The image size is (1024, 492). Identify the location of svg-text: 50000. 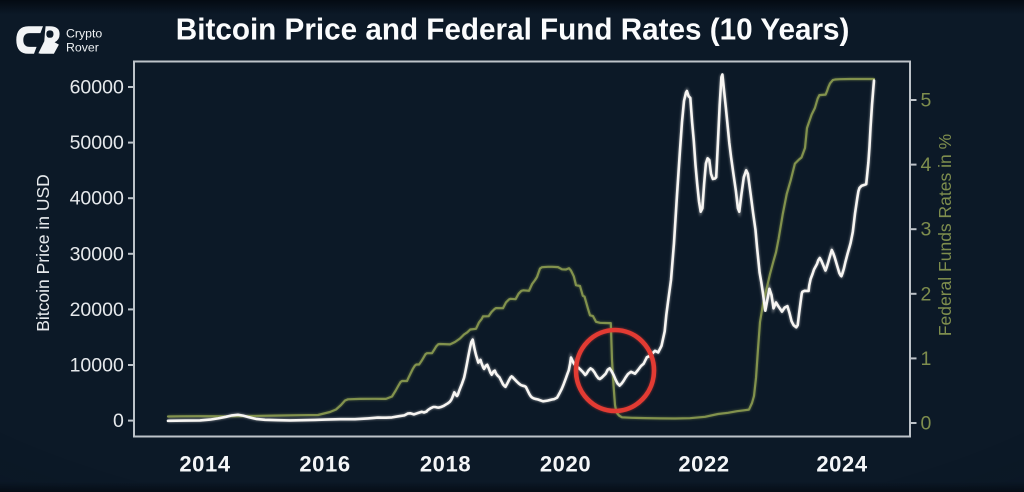
(97, 143).